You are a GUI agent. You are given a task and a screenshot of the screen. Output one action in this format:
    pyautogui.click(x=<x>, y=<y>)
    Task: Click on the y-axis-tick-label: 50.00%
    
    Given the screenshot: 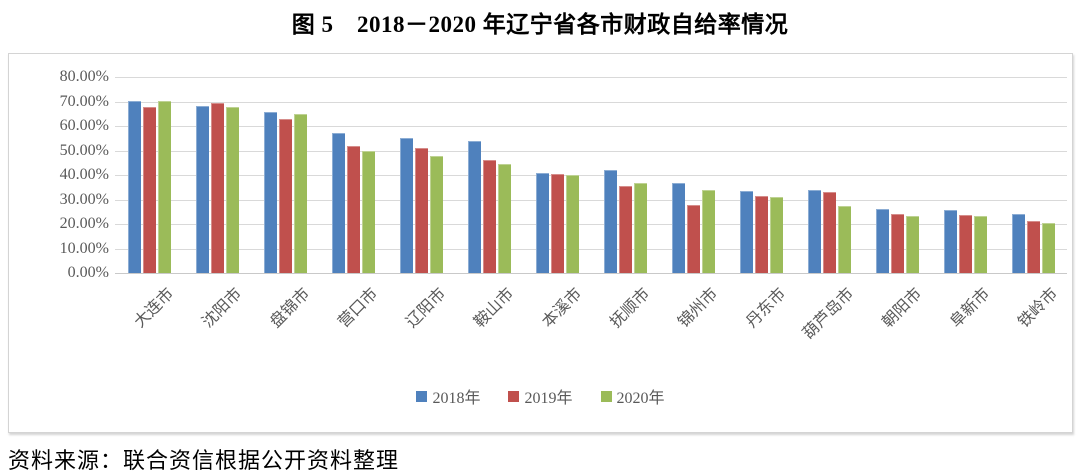 What is the action you would take?
    pyautogui.click(x=84, y=150)
    